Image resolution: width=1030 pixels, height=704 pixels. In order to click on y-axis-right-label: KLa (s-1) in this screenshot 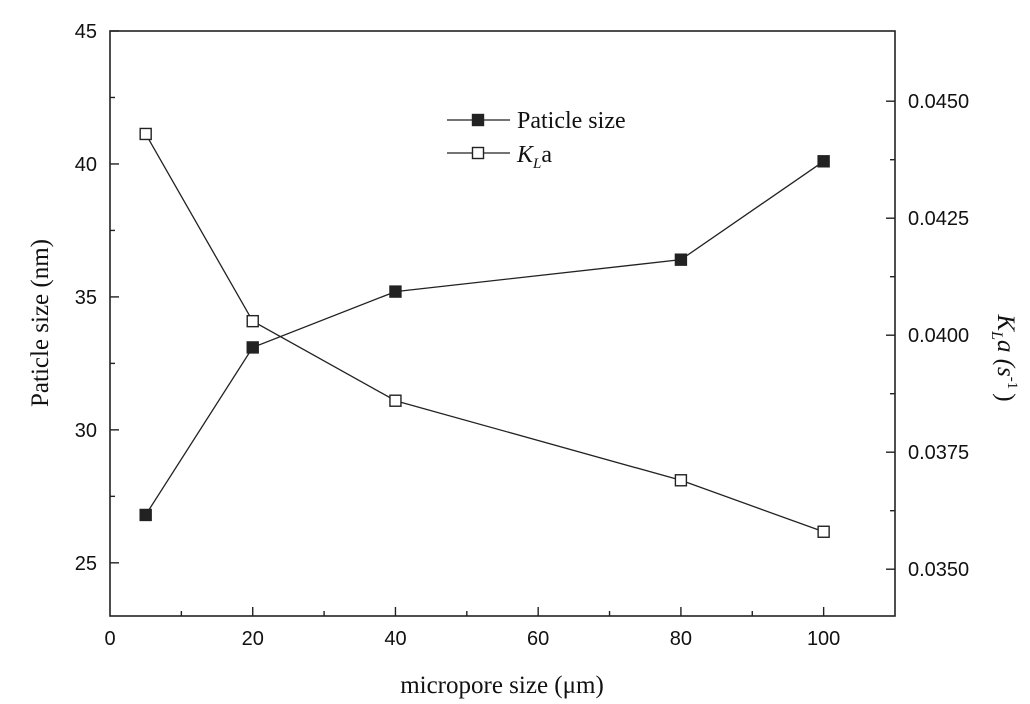, I will do `click(1004, 357)`.